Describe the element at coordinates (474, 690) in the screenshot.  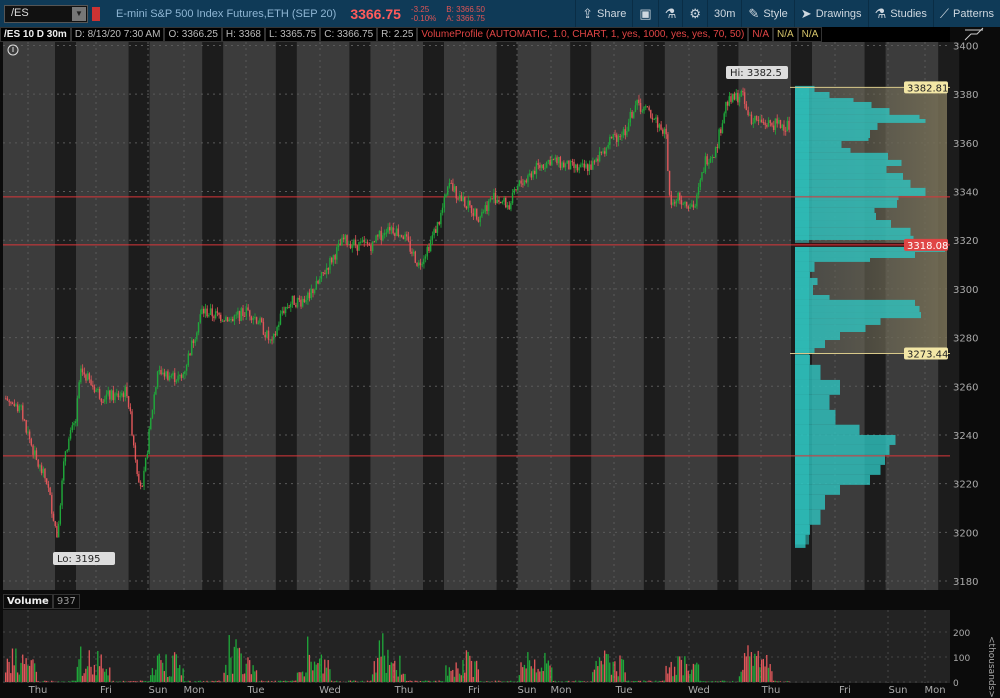
I see `x-tick-label: Fri` at that location.